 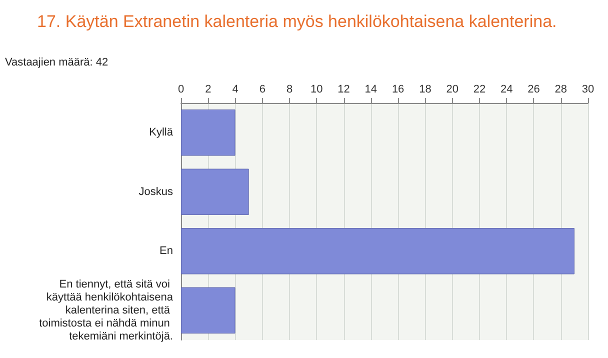 I want to click on x-tick-label: 14, so click(x=371, y=90).